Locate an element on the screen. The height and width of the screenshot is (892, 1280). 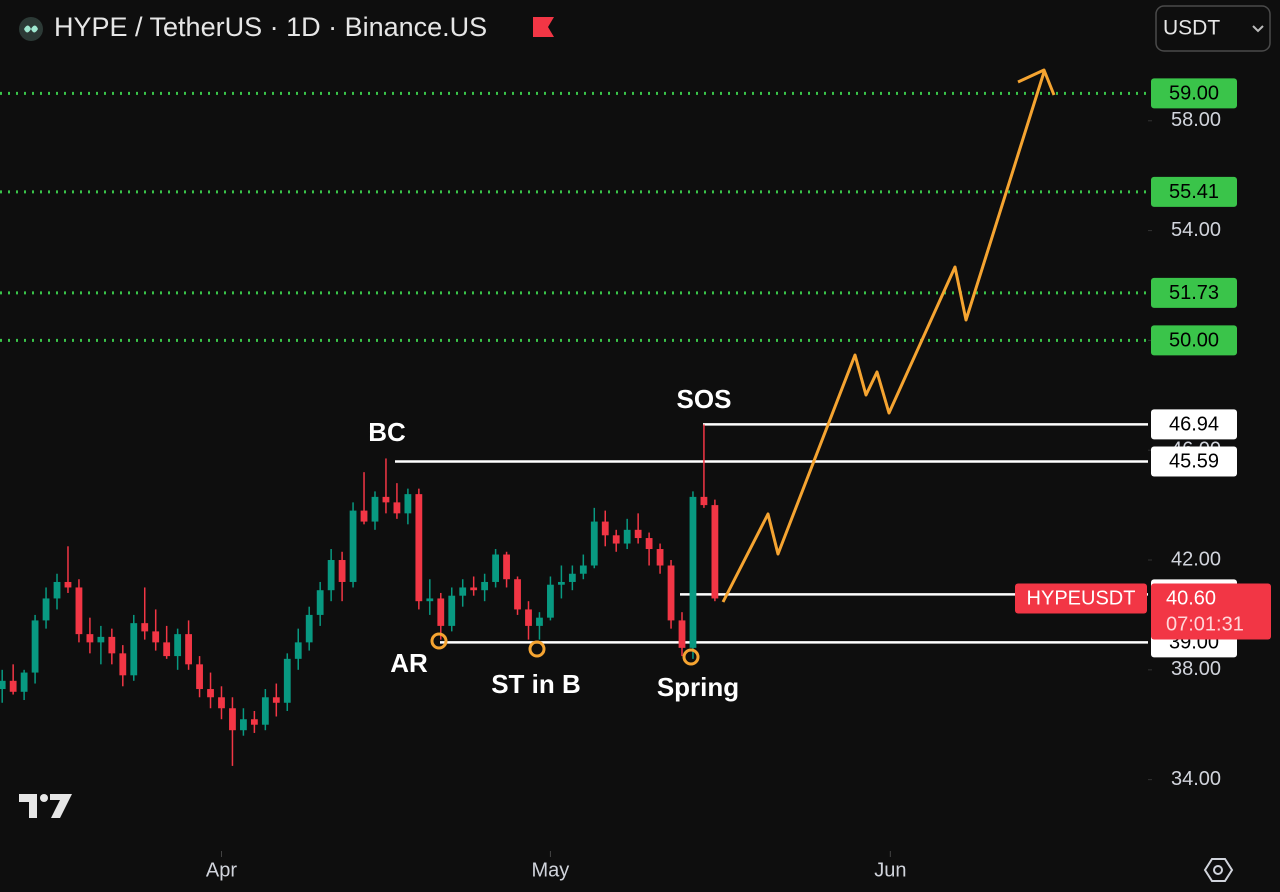
currency-dropdown is located at coordinates (1213, 28).